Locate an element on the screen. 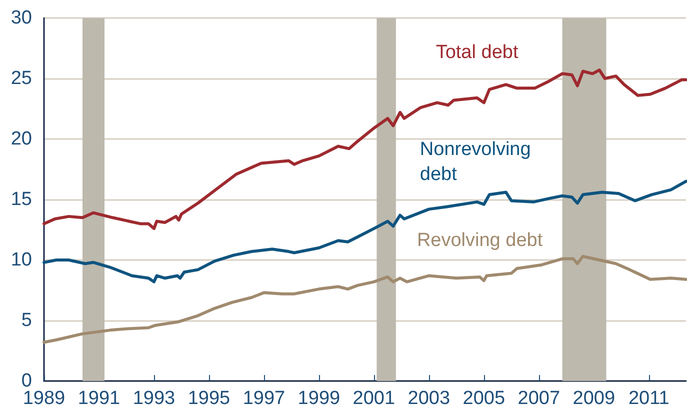 Image resolution: width=687 pixels, height=412 pixels. series-label: Revolving debt is located at coordinates (480, 240).